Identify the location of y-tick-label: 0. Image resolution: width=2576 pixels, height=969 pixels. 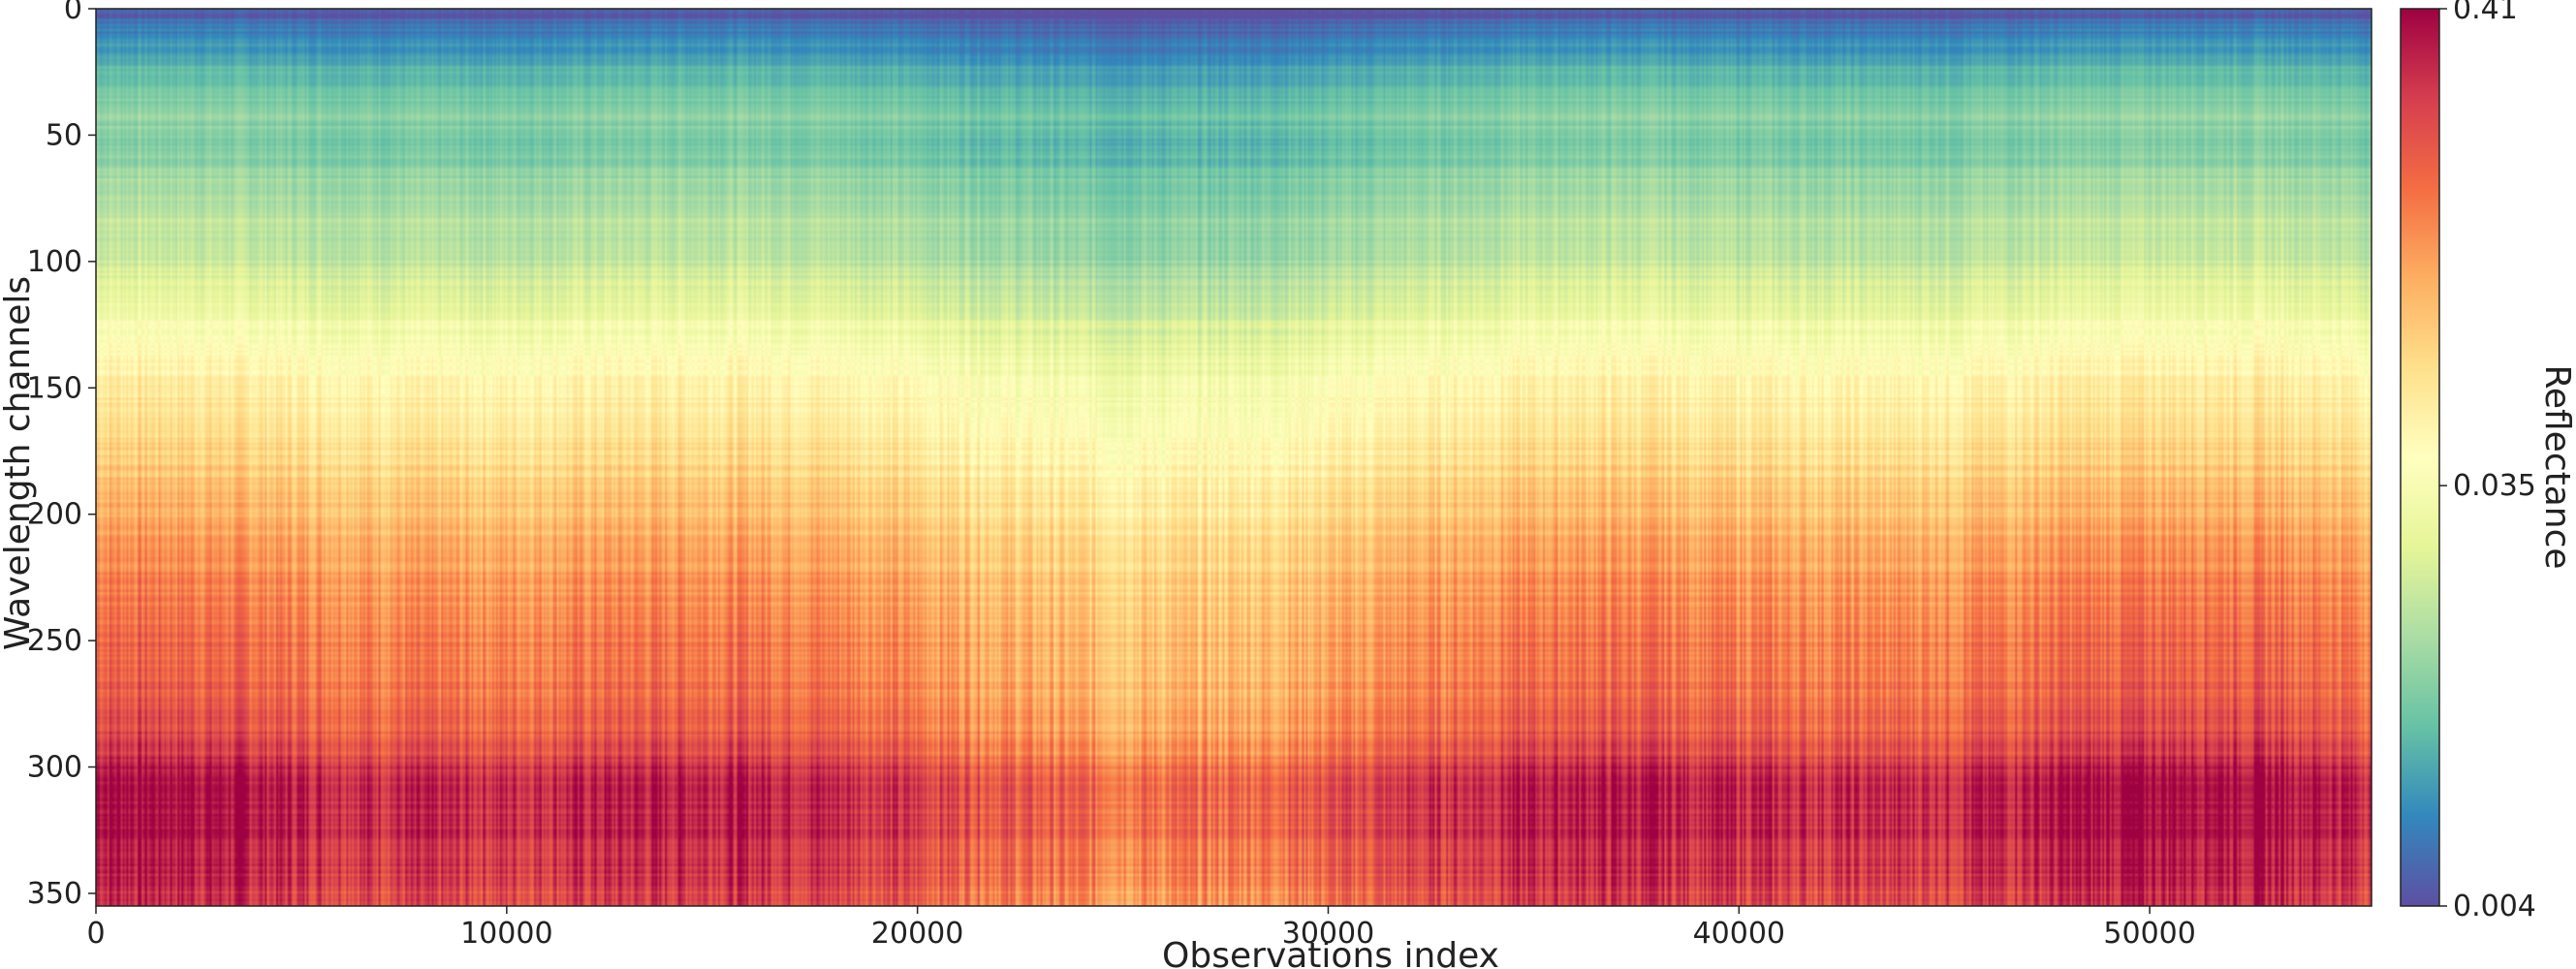
(73, 13).